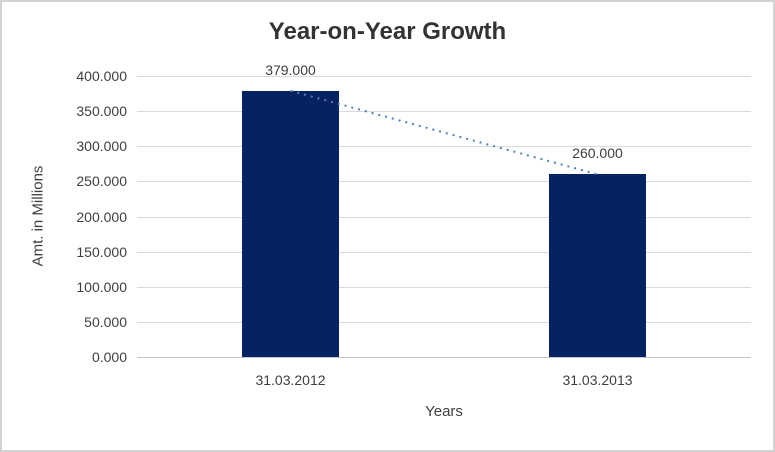  I want to click on bar-31.03.2013, so click(597, 265).